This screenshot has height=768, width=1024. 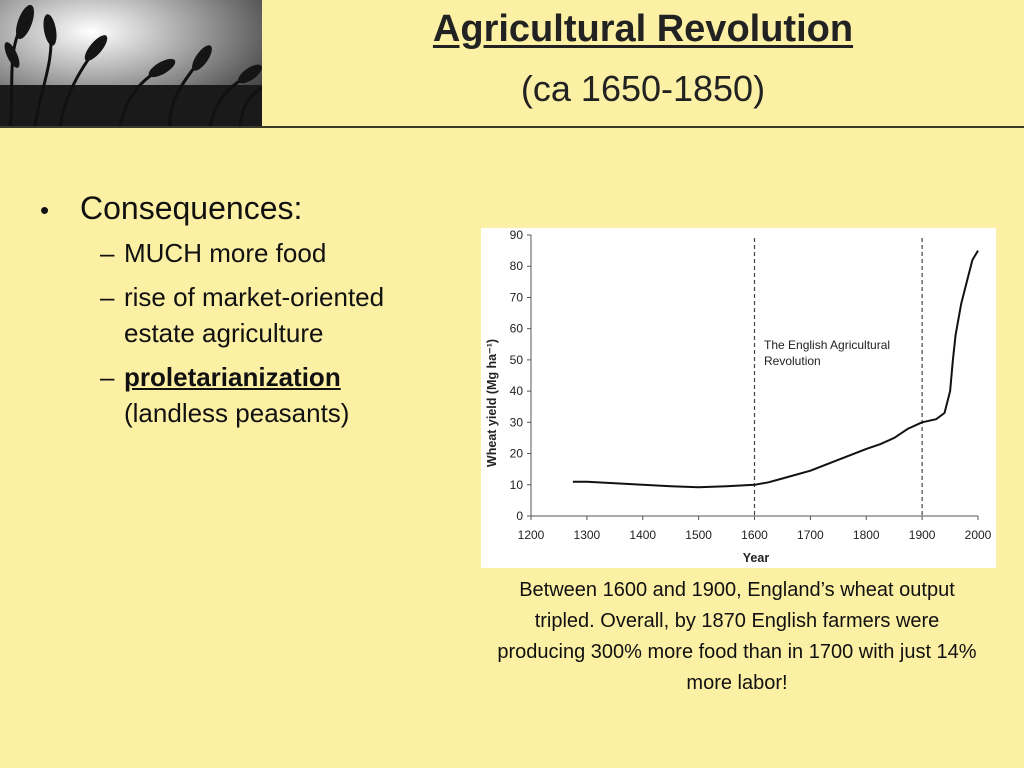 What do you see at coordinates (517, 297) in the screenshot?
I see `y-tick-label: 70` at bounding box center [517, 297].